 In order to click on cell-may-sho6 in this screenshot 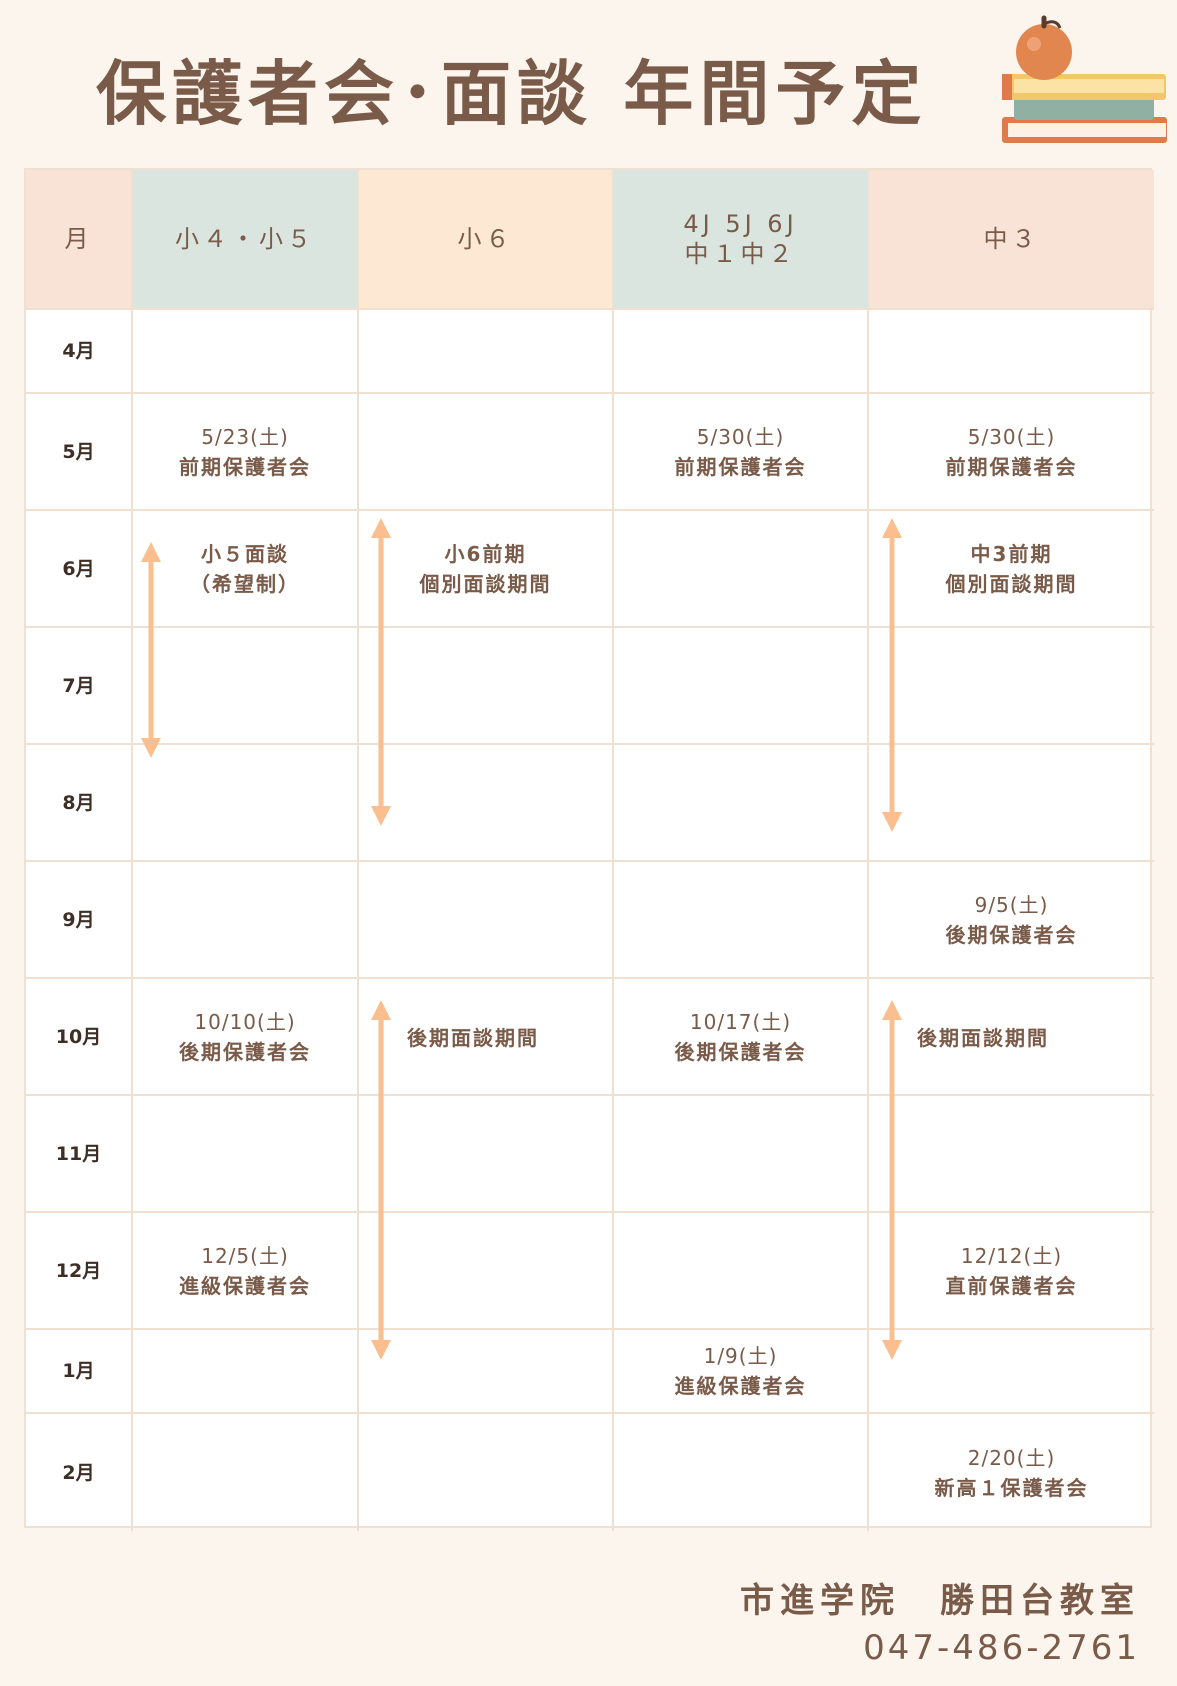, I will do `click(486, 452)`.